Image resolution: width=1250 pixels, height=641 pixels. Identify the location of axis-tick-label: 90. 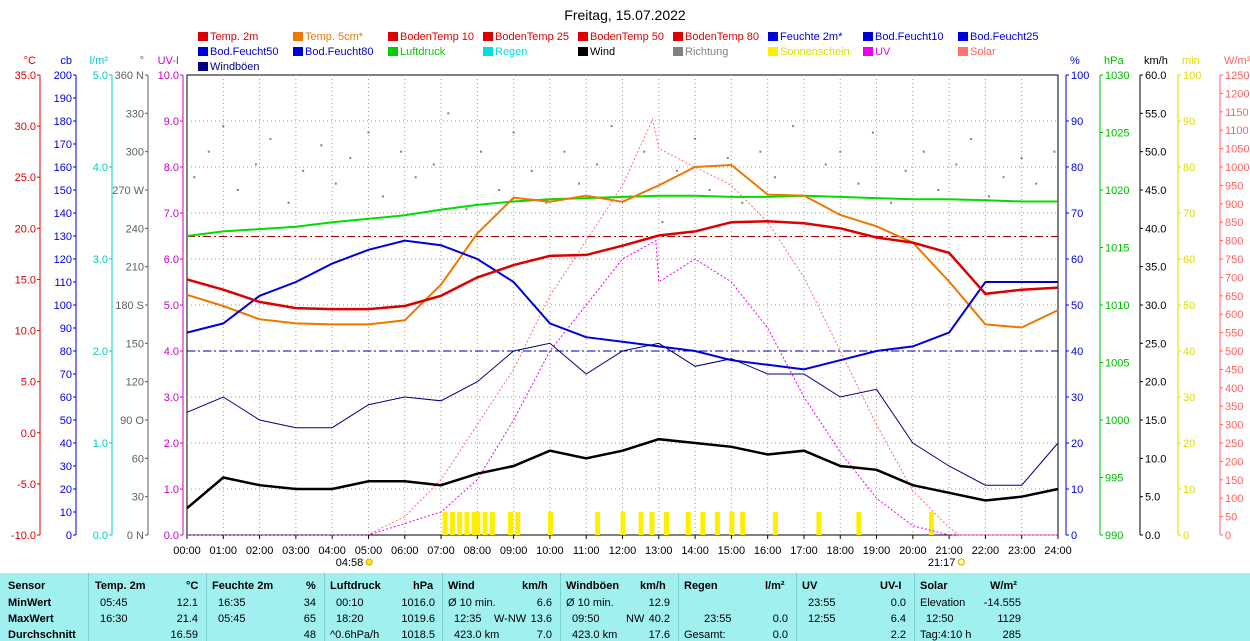
(66, 329).